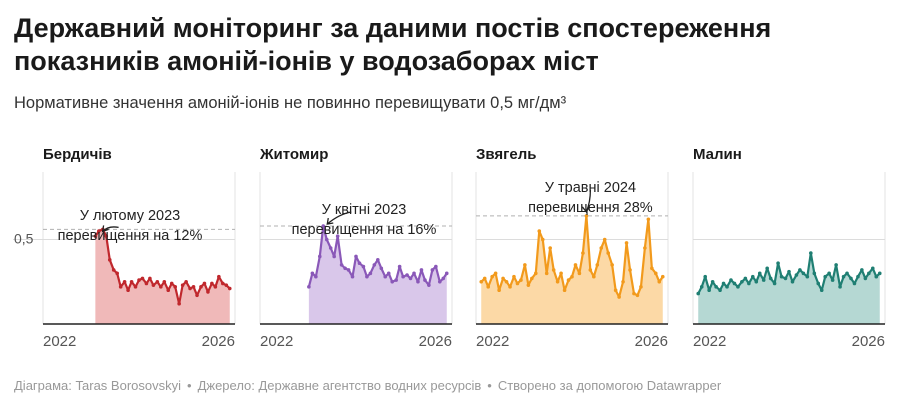 This screenshot has width=900, height=410. What do you see at coordinates (717, 154) in the screenshot?
I see `panel-title-malyn: Малин` at bounding box center [717, 154].